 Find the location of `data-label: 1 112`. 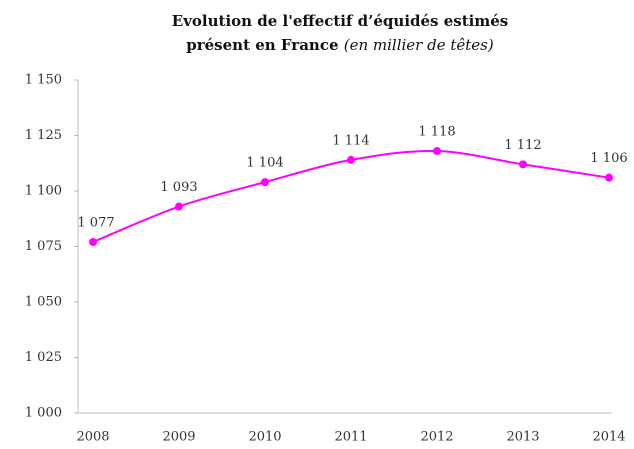

data-label: 1 112 is located at coordinates (522, 145).